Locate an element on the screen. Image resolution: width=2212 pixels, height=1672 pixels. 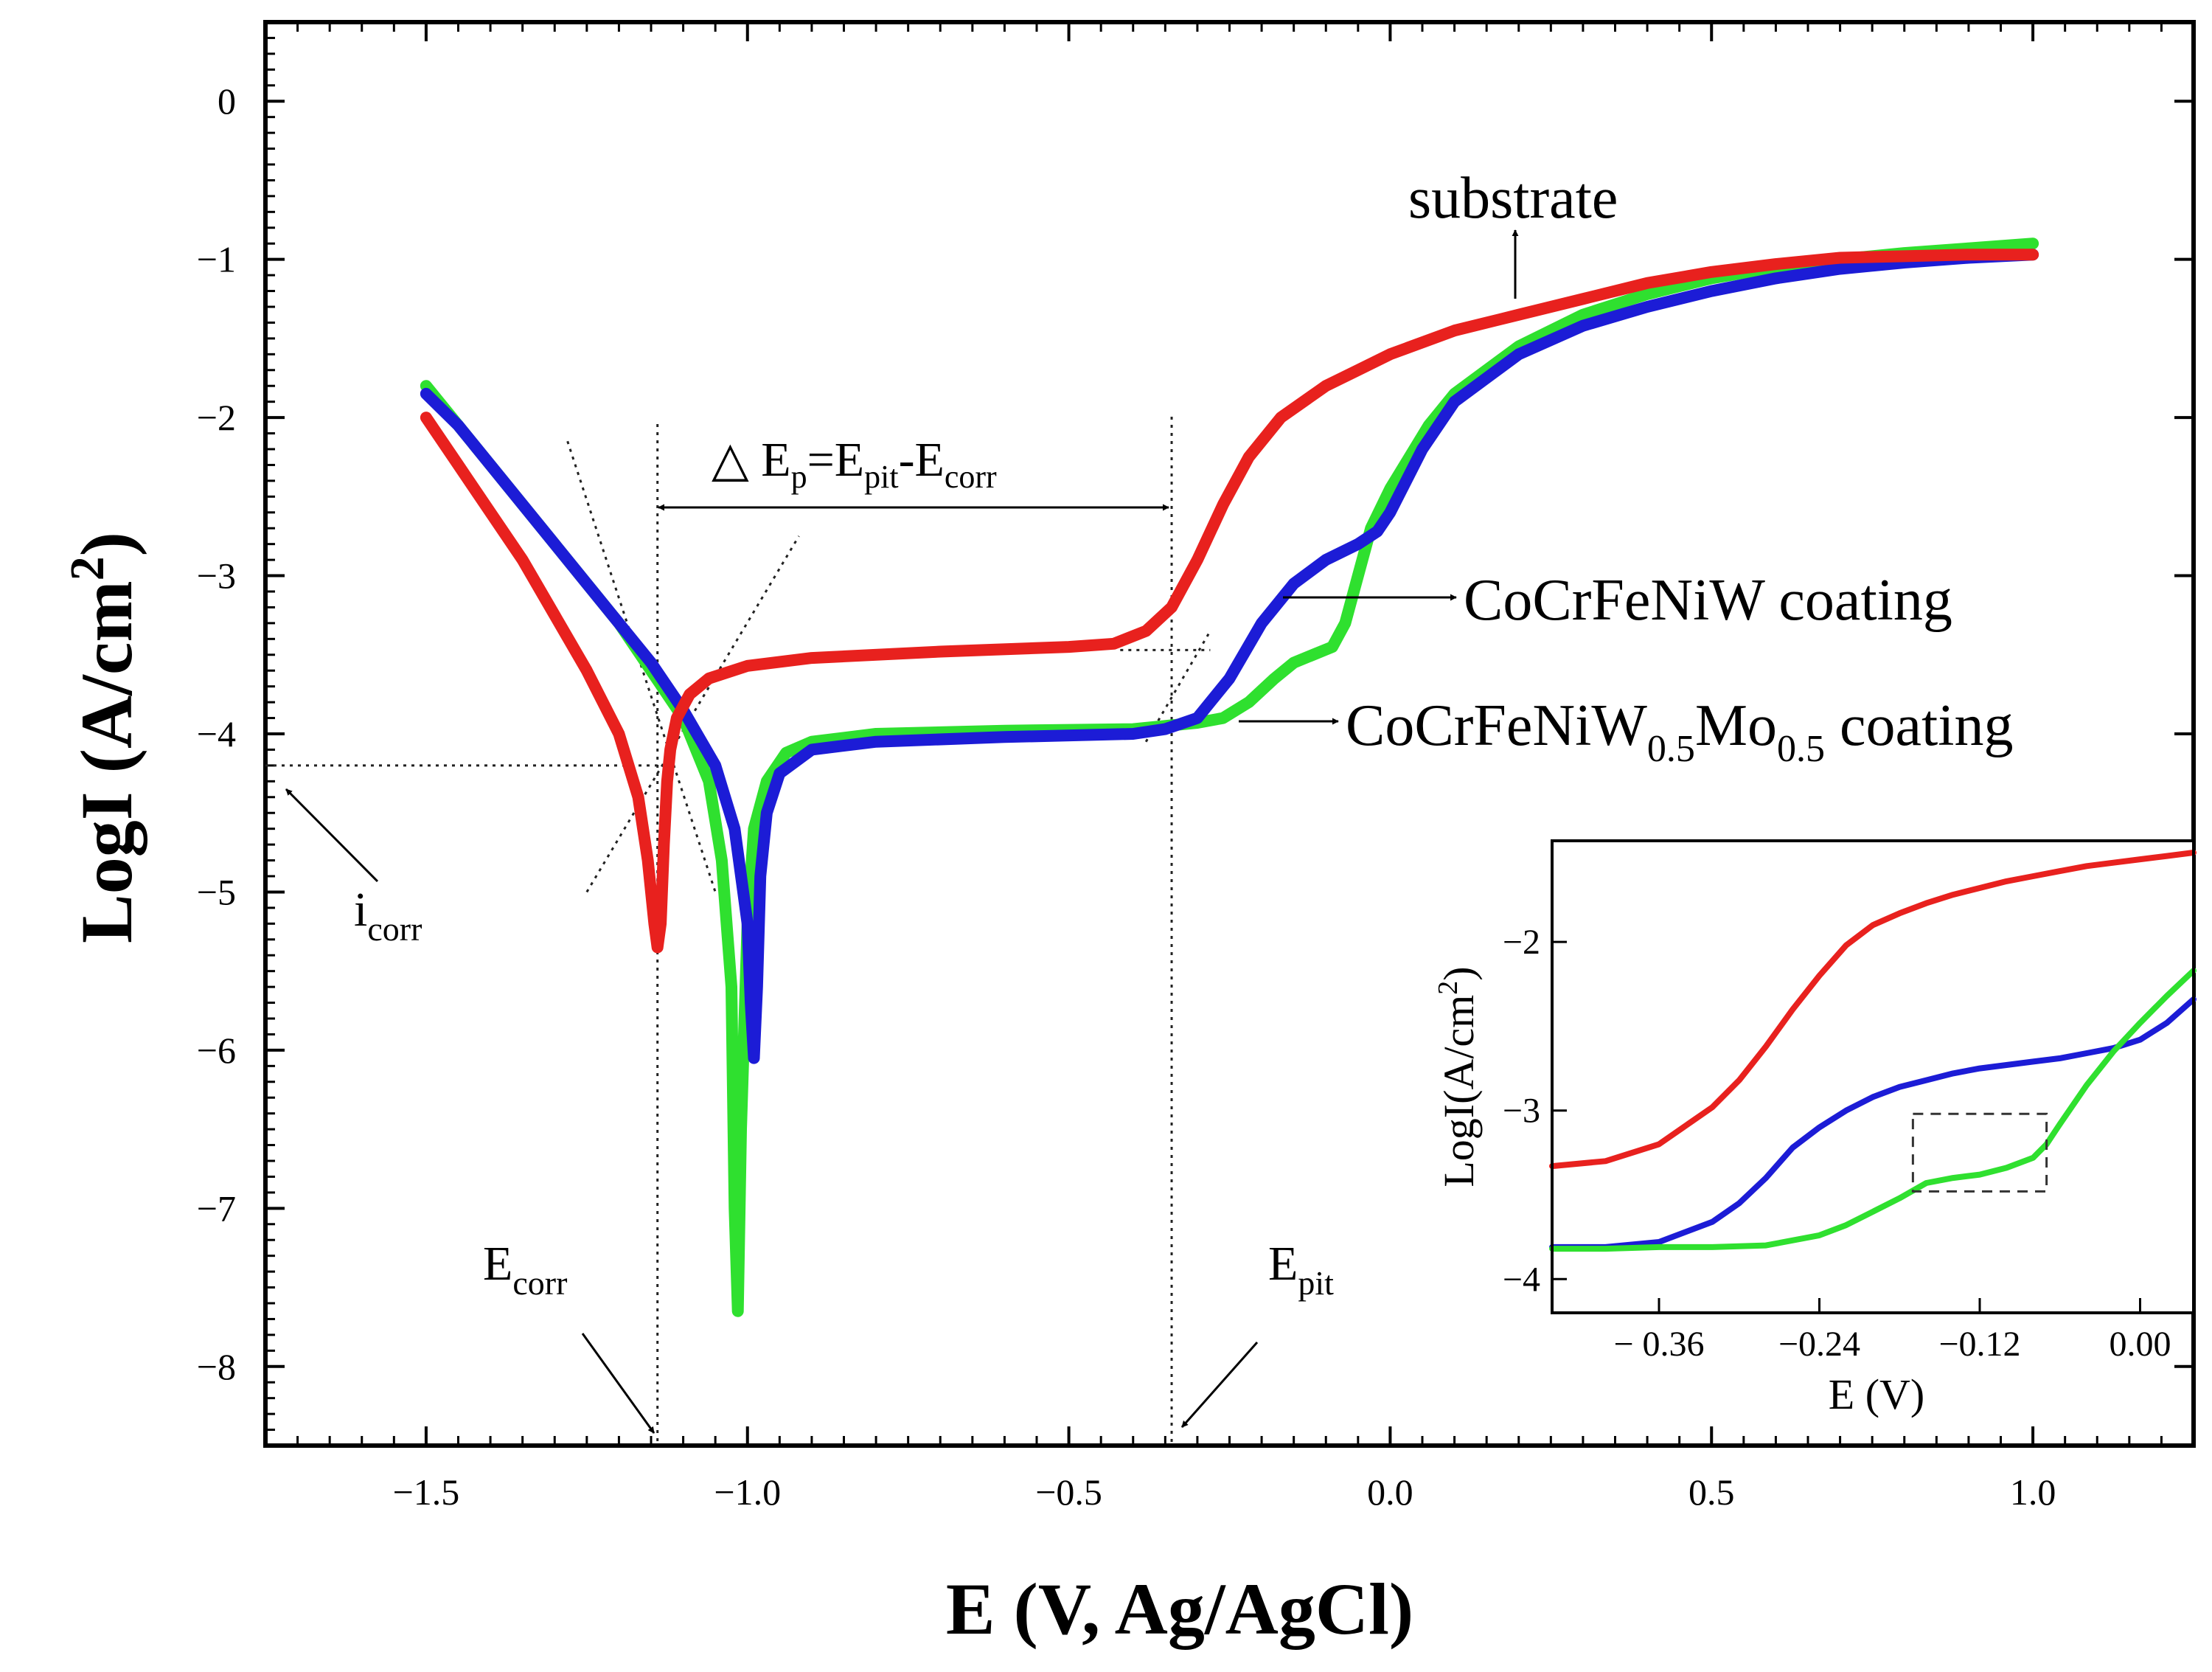
epit-sub: pit is located at coordinates (1316, 1283).